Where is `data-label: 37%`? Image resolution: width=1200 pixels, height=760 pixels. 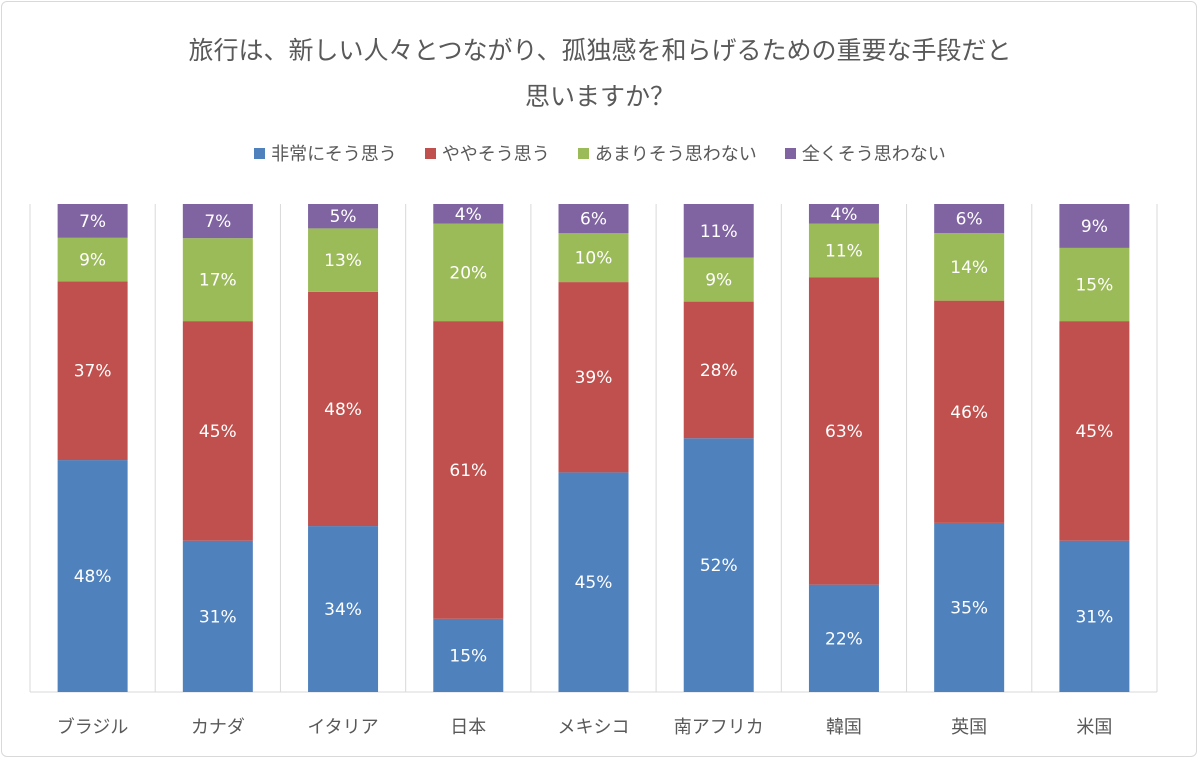
data-label: 37% is located at coordinates (93, 372).